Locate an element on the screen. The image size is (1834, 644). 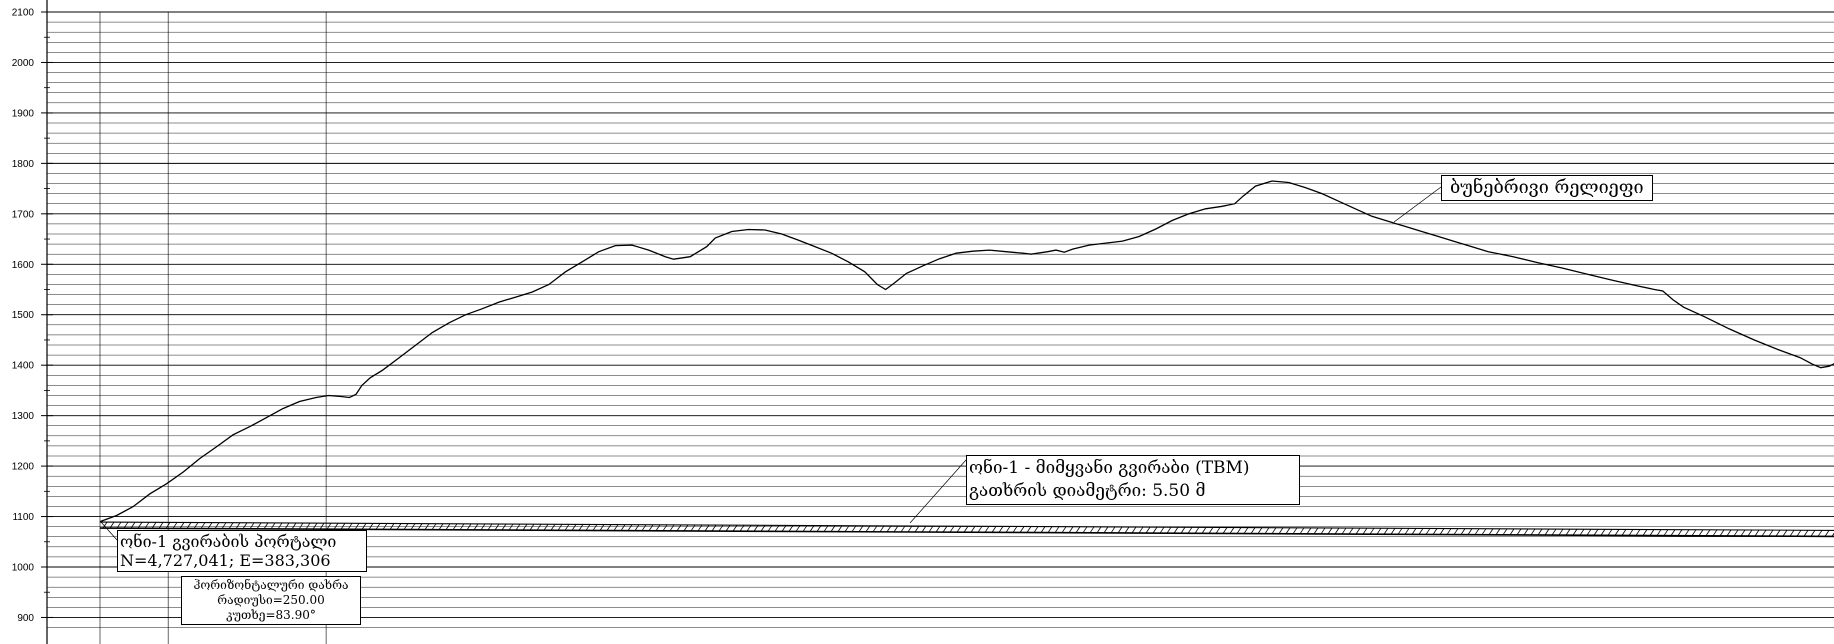
curve-label-title: ჰორიზონტალური დახრა is located at coordinates (271, 585).